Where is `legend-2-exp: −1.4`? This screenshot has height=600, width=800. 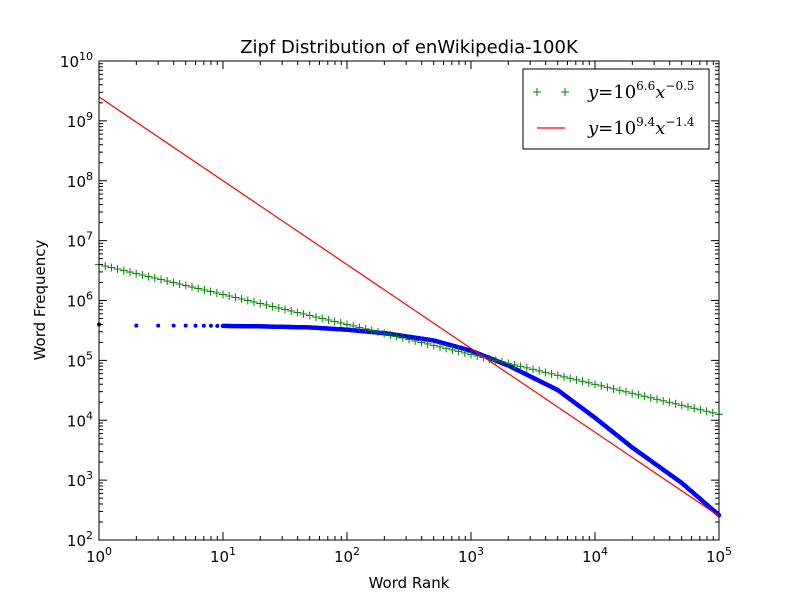 legend-2-exp: −1.4 is located at coordinates (680, 122).